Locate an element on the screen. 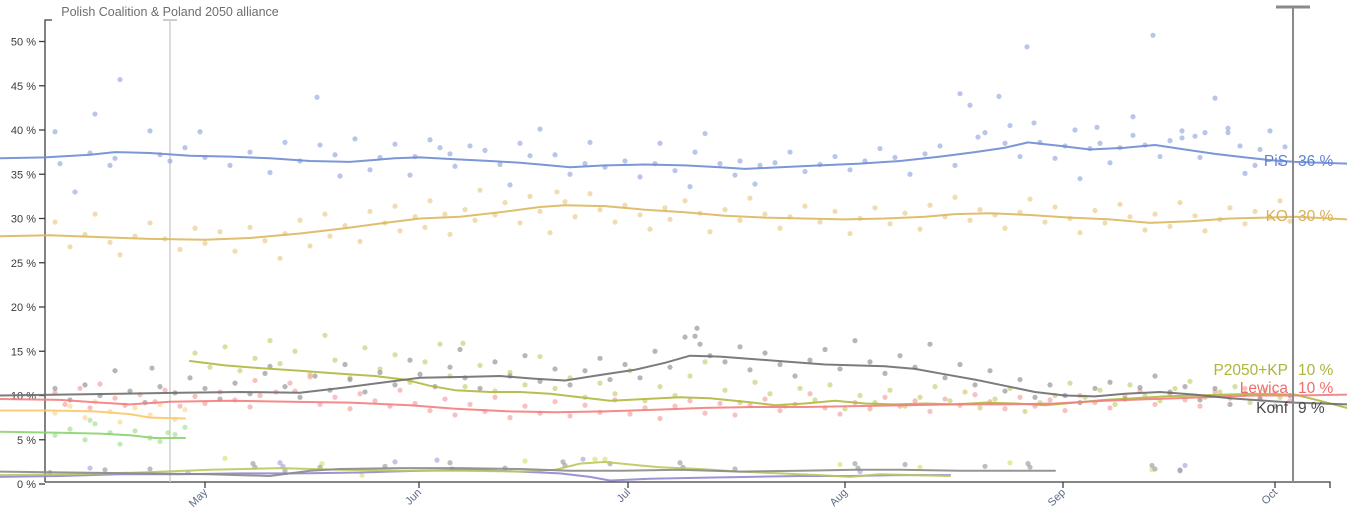 This screenshot has width=1347, height=514. series-name-label-Lewica: Lewica is located at coordinates (1264, 388).